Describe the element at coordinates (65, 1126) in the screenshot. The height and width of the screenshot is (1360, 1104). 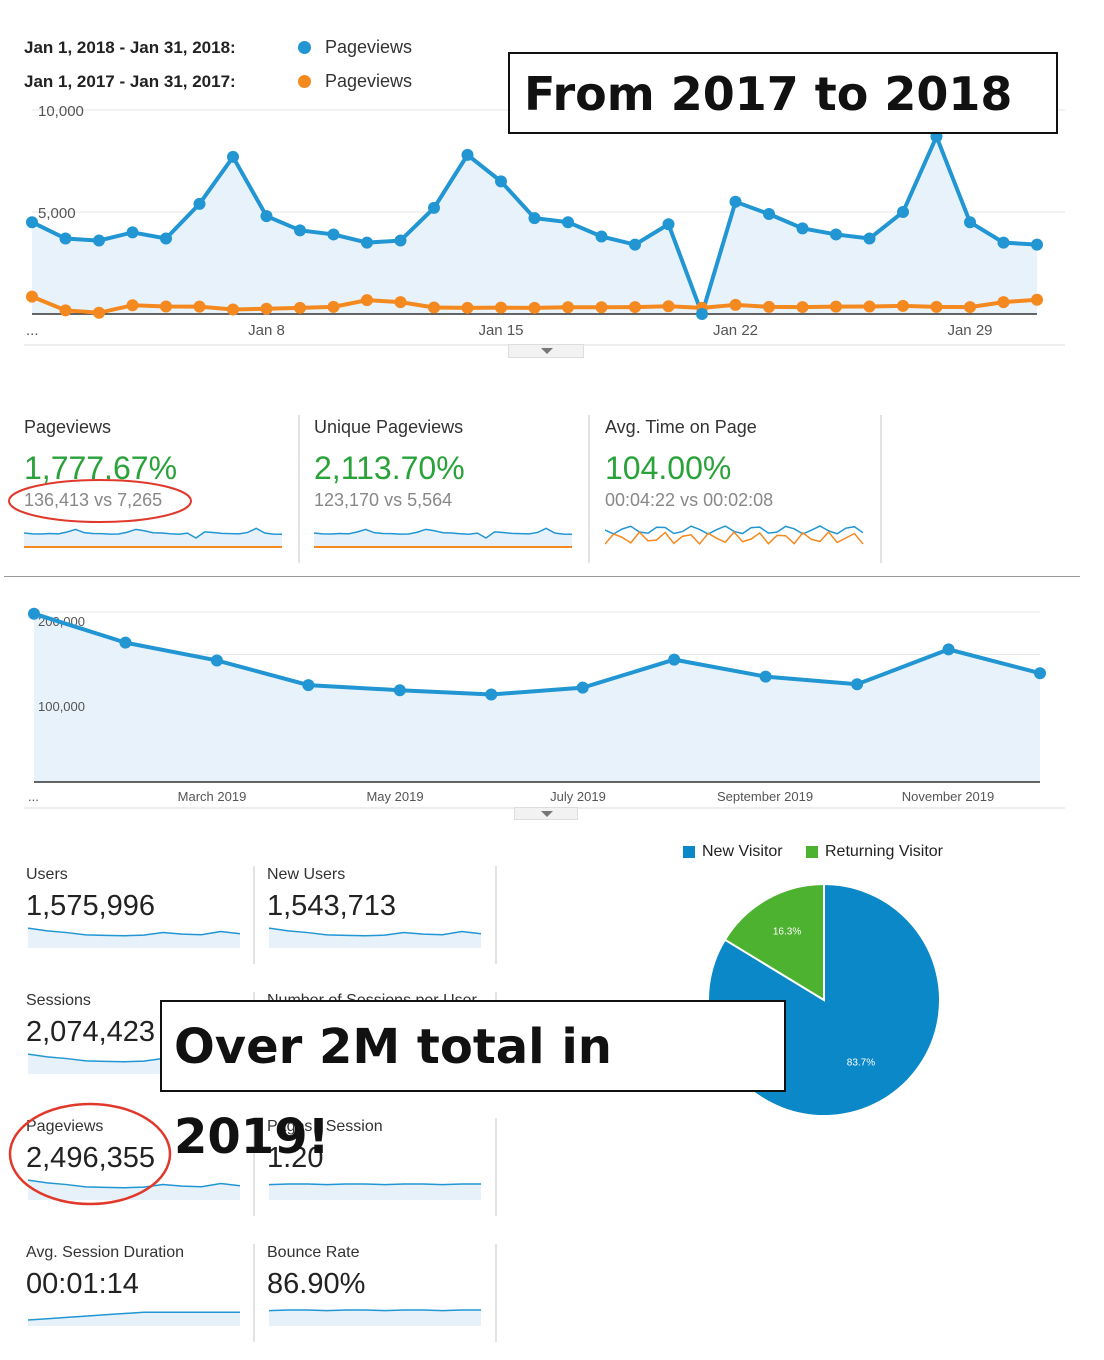
I see `metric-title: Pageviews` at that location.